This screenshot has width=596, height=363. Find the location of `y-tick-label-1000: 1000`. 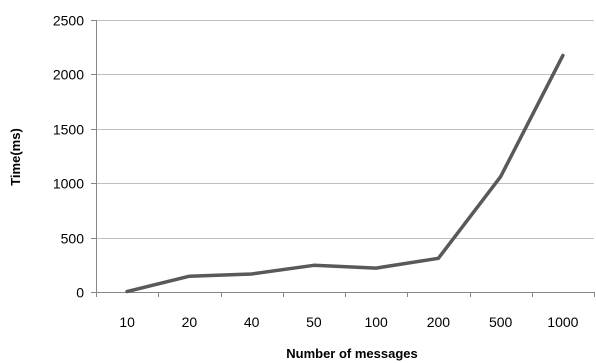

y-tick-label-1000: 1000 is located at coordinates (68, 184).